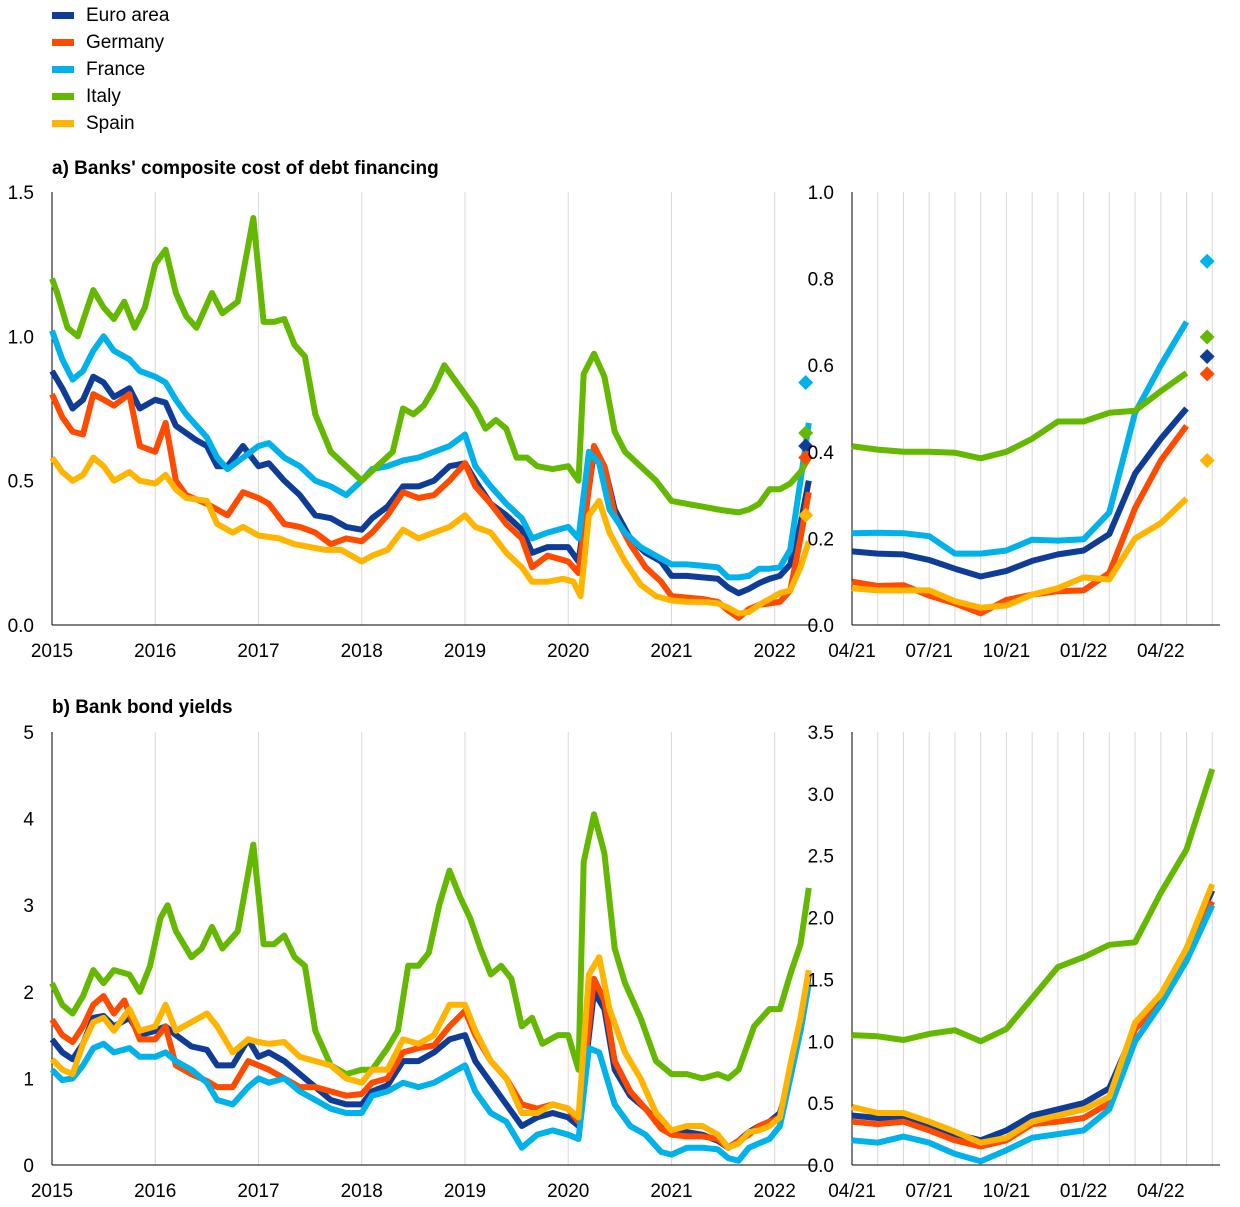 This screenshot has width=1240, height=1207. I want to click on y-tick-label: 5, so click(28, 733).